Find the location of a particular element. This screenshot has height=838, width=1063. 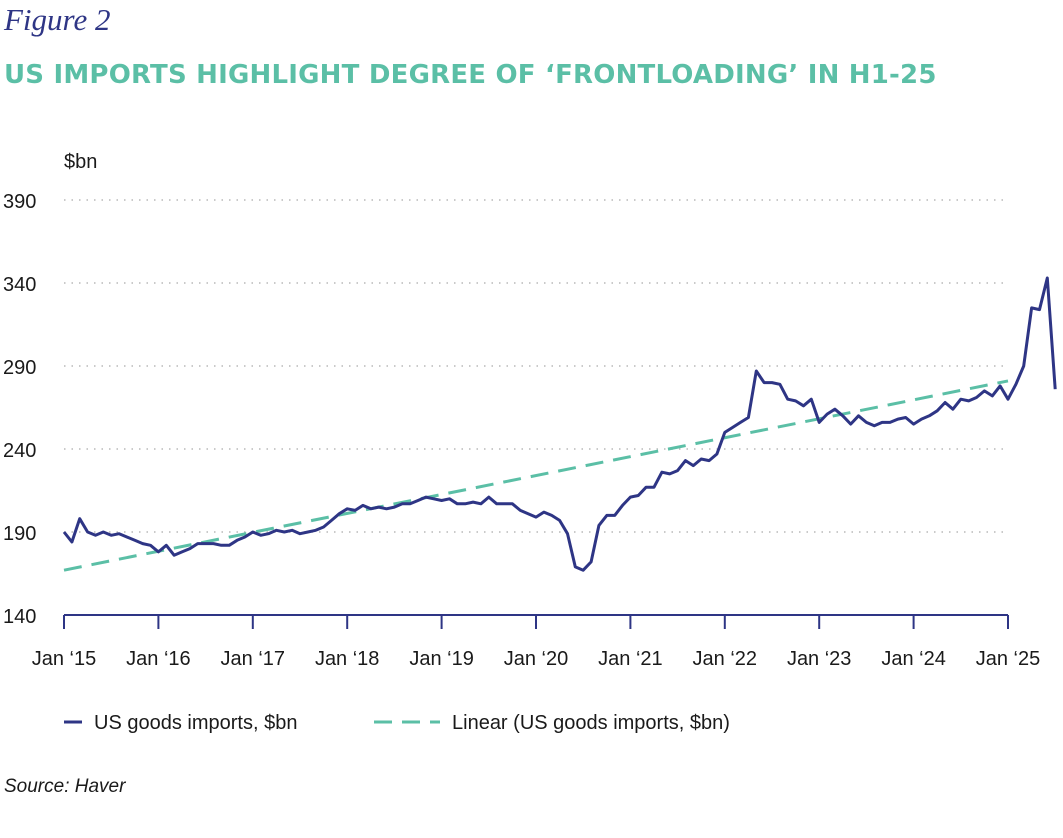

x-tick-label: Jan ‘17 is located at coordinates (253, 659).